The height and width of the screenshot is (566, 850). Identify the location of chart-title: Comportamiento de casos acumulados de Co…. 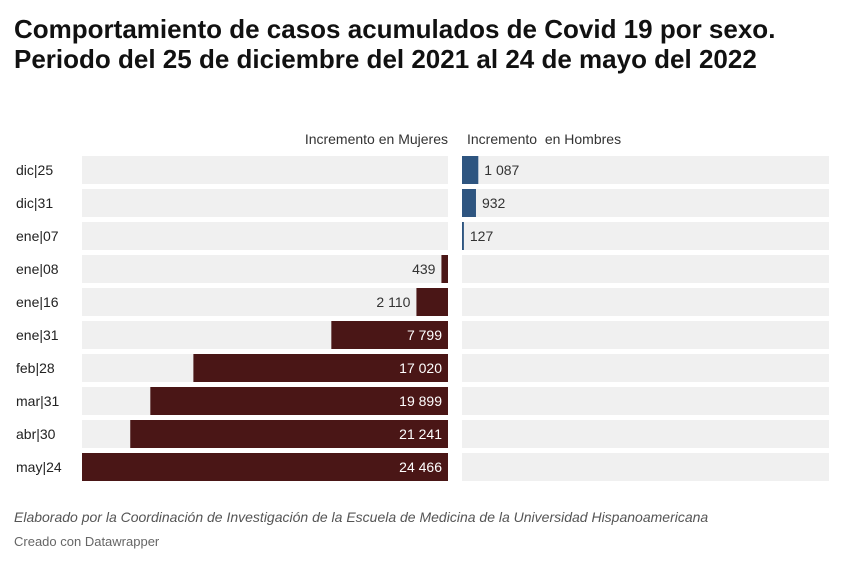
(395, 44).